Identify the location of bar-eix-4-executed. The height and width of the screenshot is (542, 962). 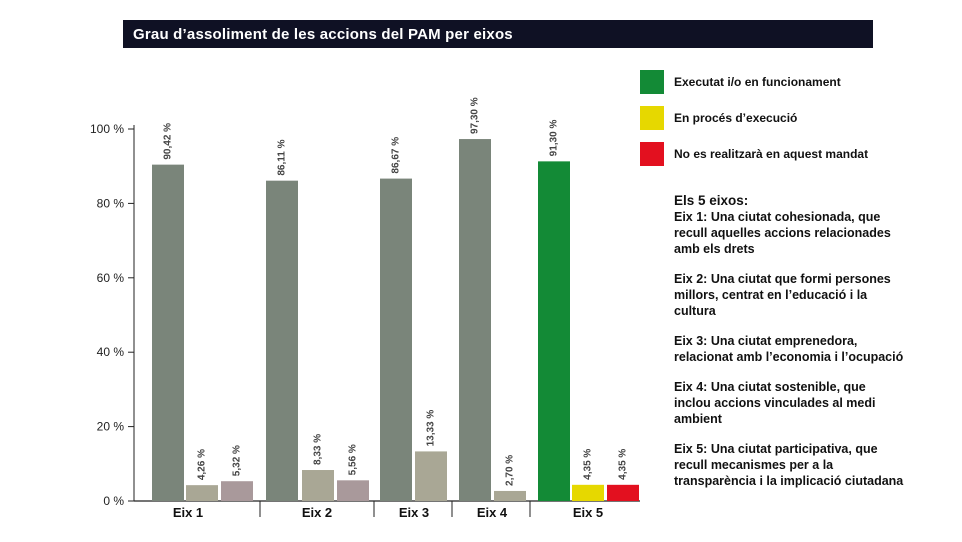
(475, 320).